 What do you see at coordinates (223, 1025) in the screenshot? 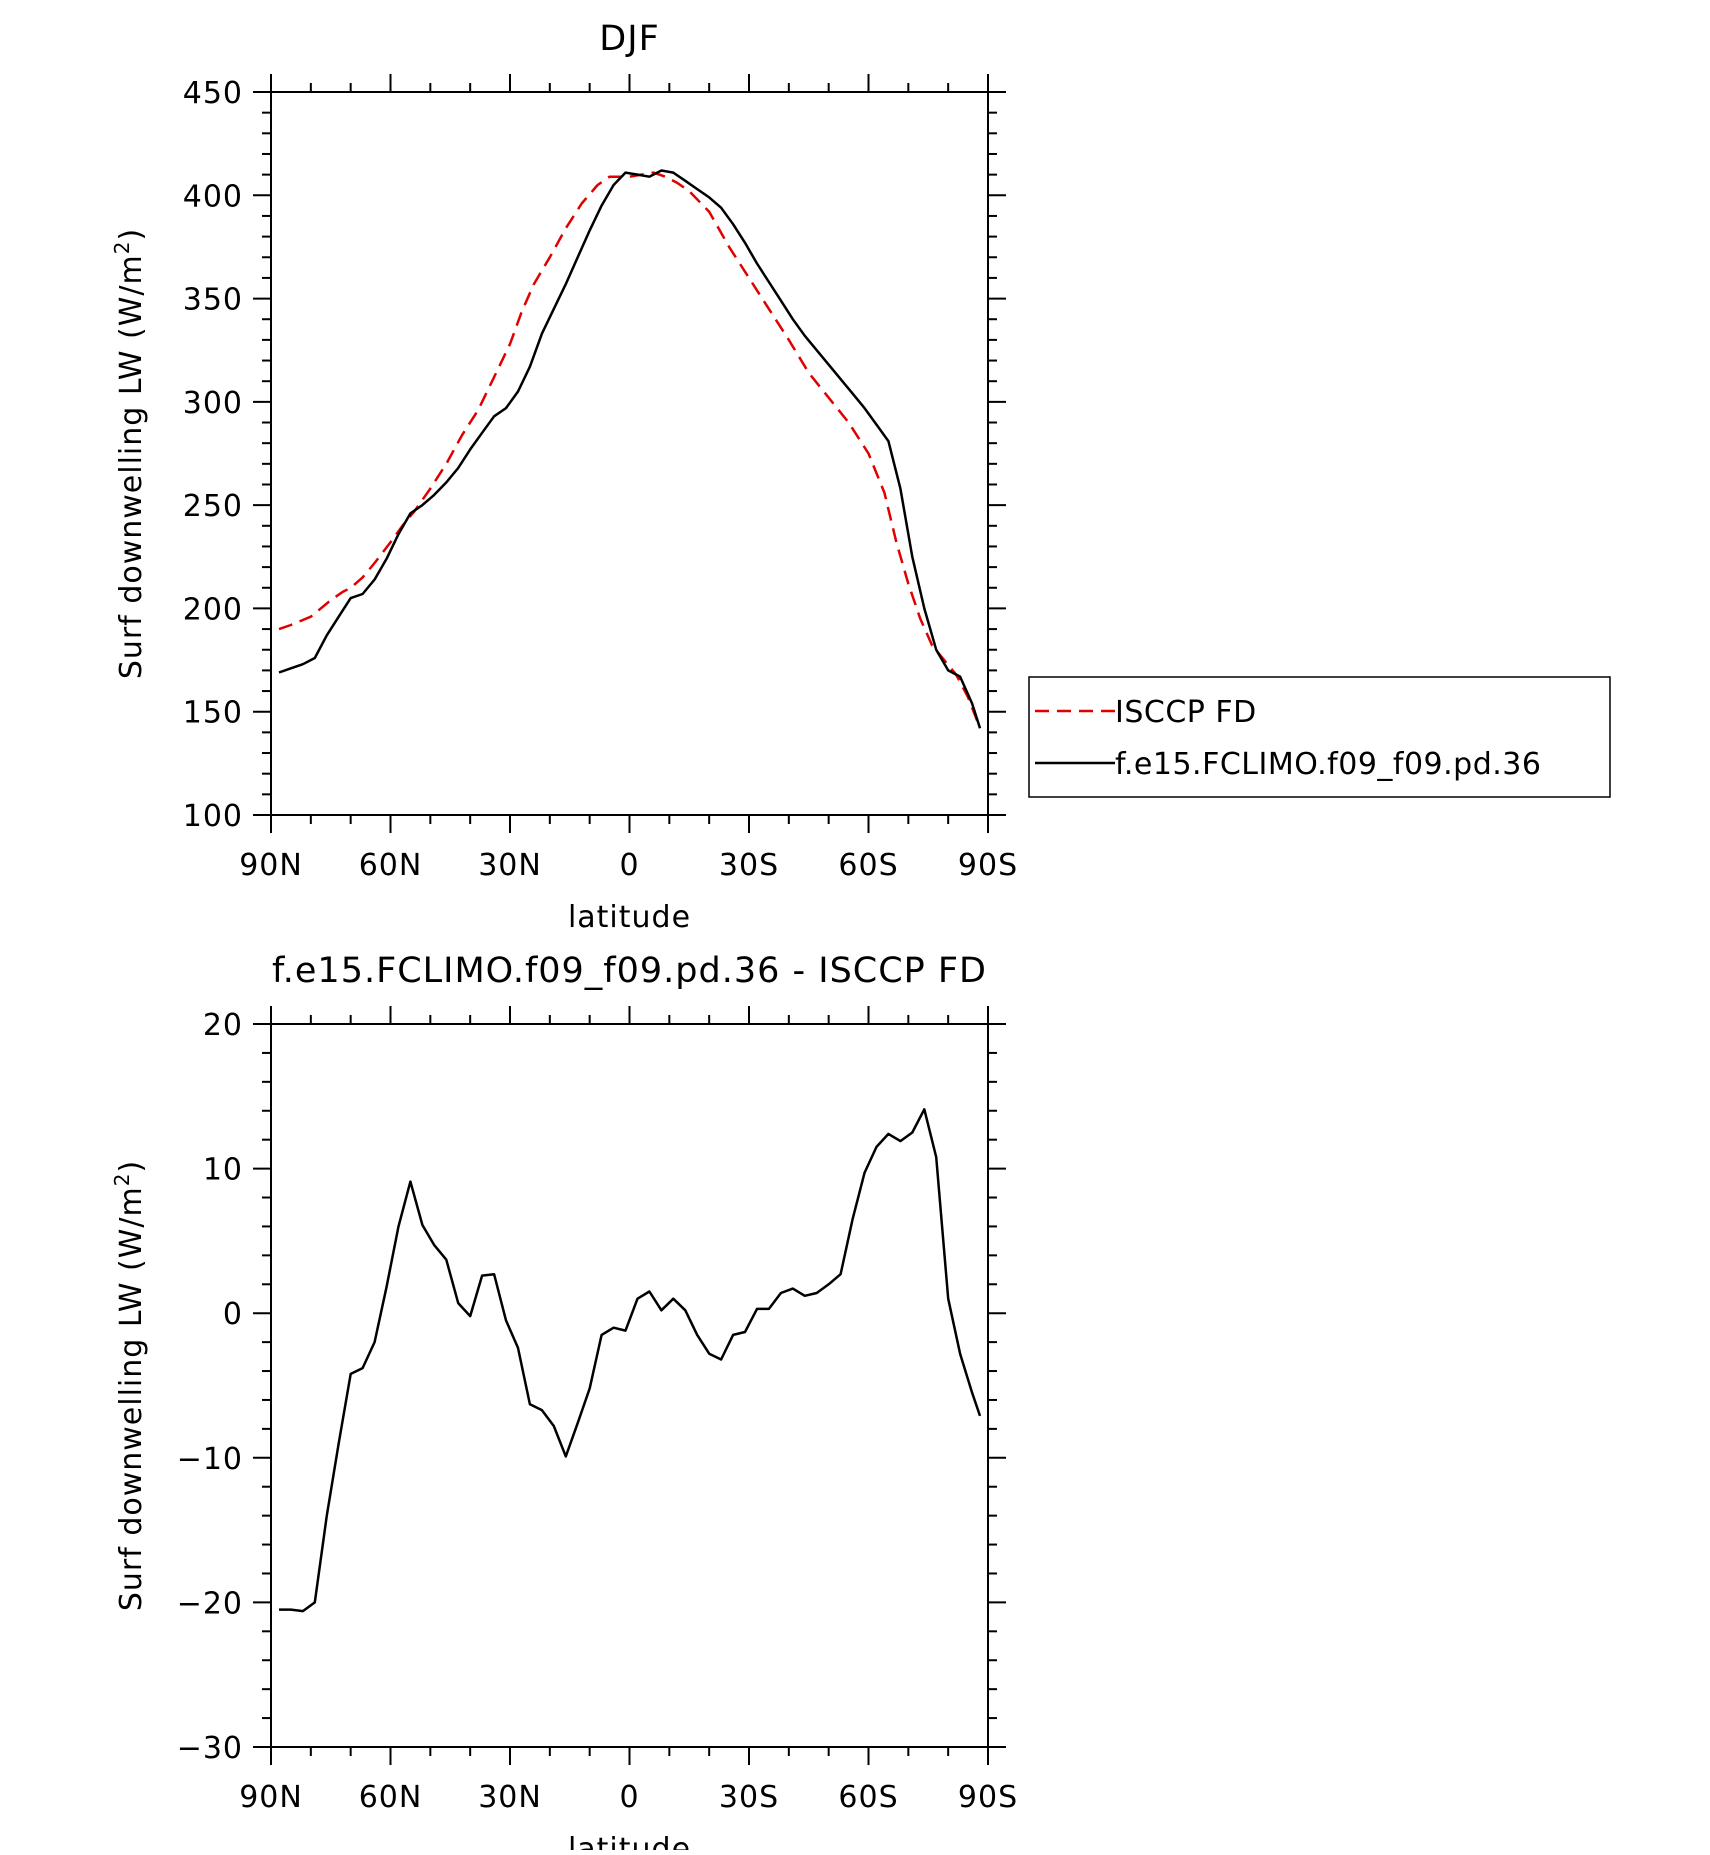
I see `bottom-ytick-label: 20` at bounding box center [223, 1025].